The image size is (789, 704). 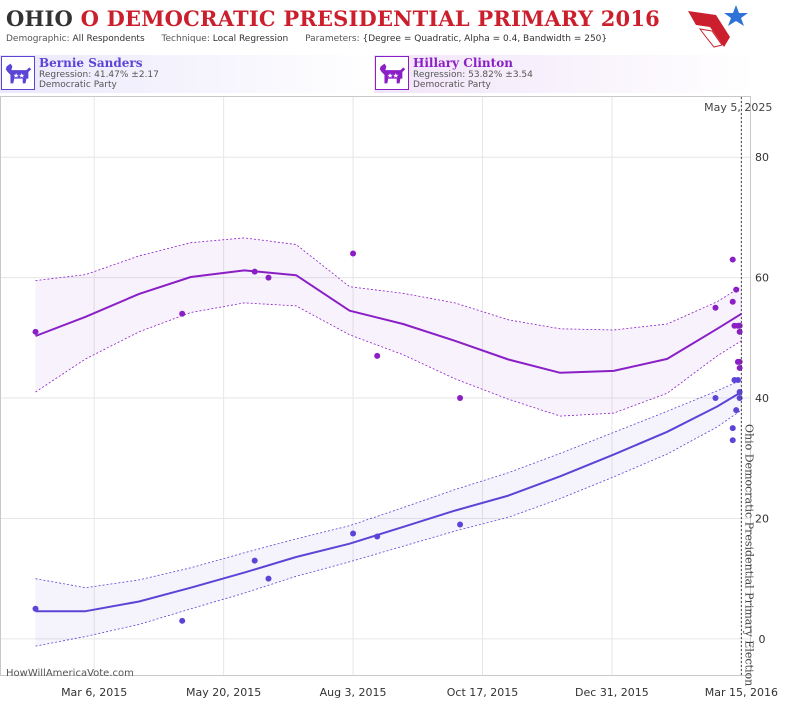 What do you see at coordinates (250, 39) in the screenshot?
I see `technique-value: Local Regression` at bounding box center [250, 39].